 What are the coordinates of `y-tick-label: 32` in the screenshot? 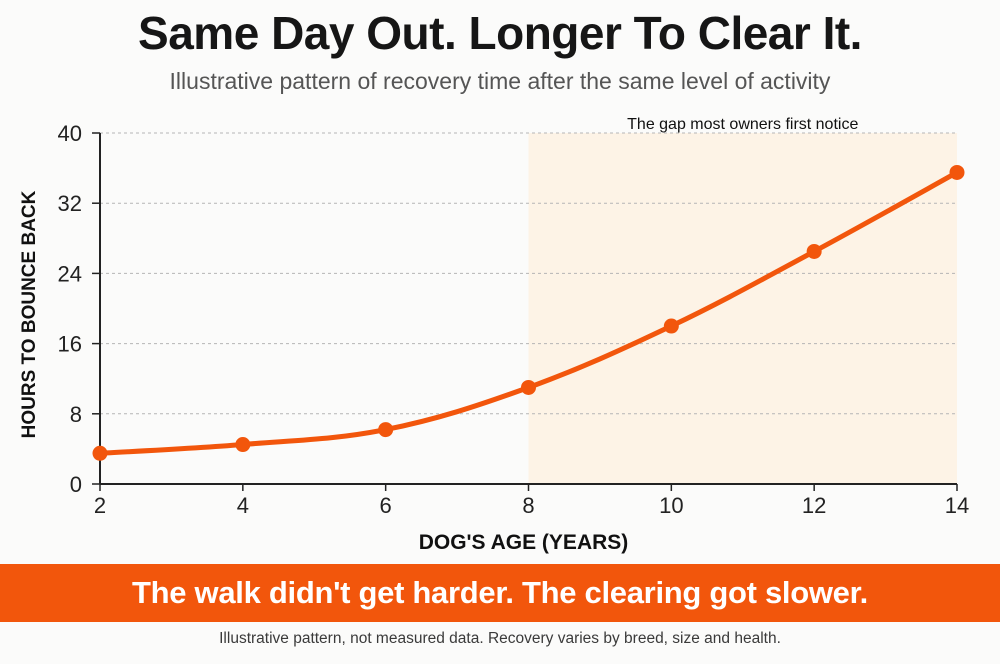 It's located at (70, 203).